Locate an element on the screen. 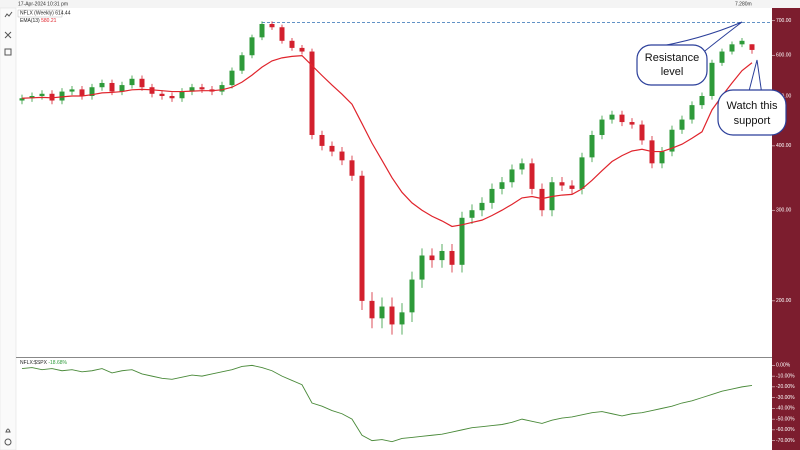 The height and width of the screenshot is (450, 800). callout-bubble is located at coordinates (752, 112).